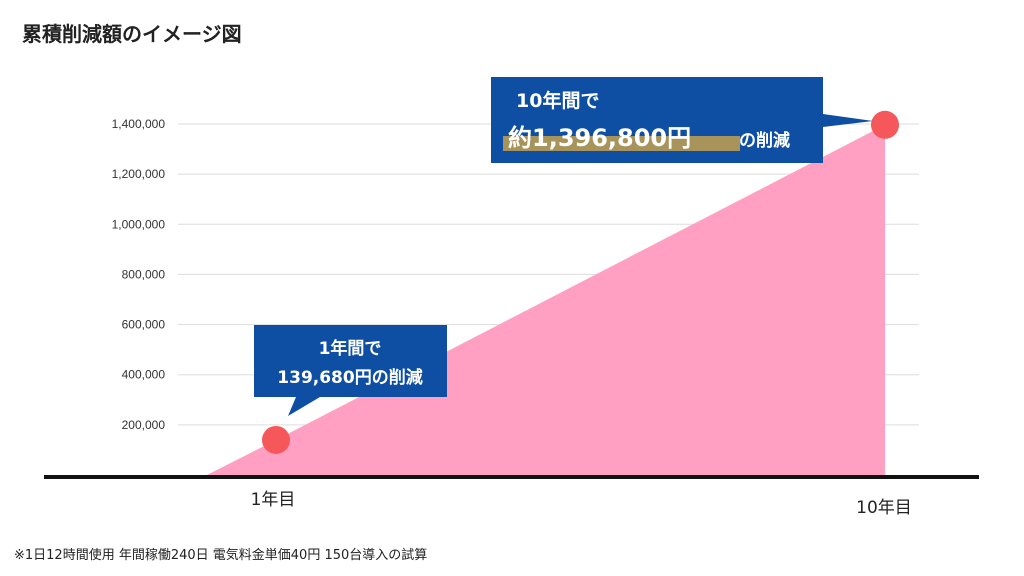 The width and height of the screenshot is (1024, 576). Describe the element at coordinates (144, 325) in the screenshot. I see `y-tick-label: 600,000` at that location.